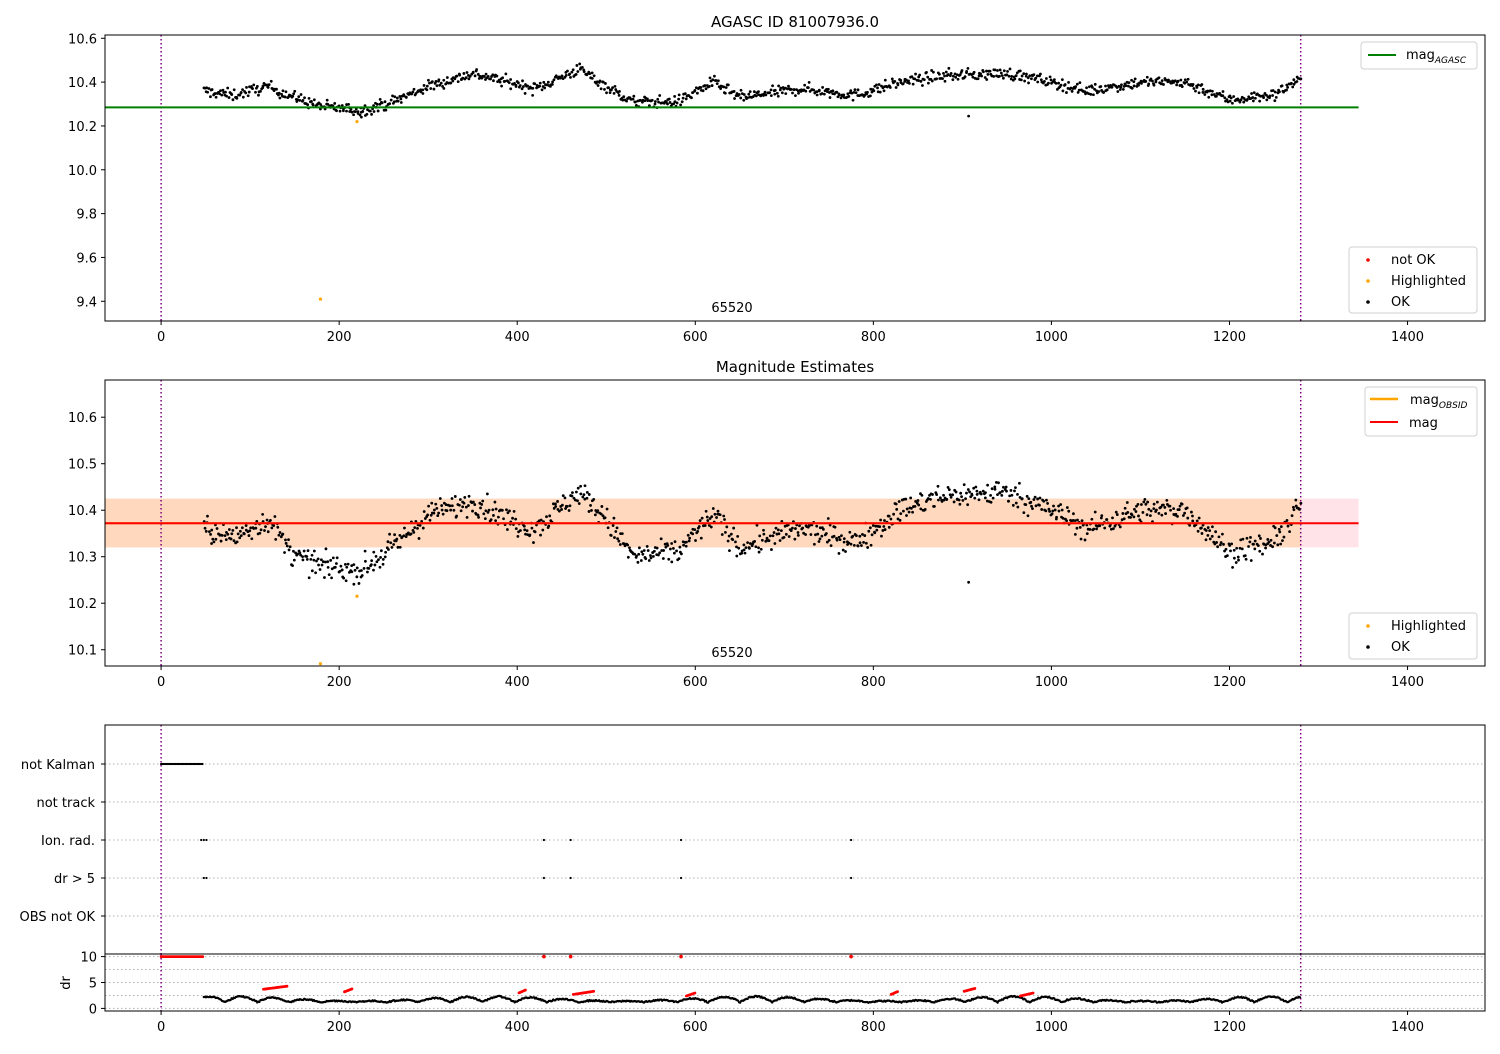 The width and height of the screenshot is (1500, 1054). Describe the element at coordinates (1421, 411) in the screenshot. I see `panel-estimates-legend-top: magOBSID mag` at that location.